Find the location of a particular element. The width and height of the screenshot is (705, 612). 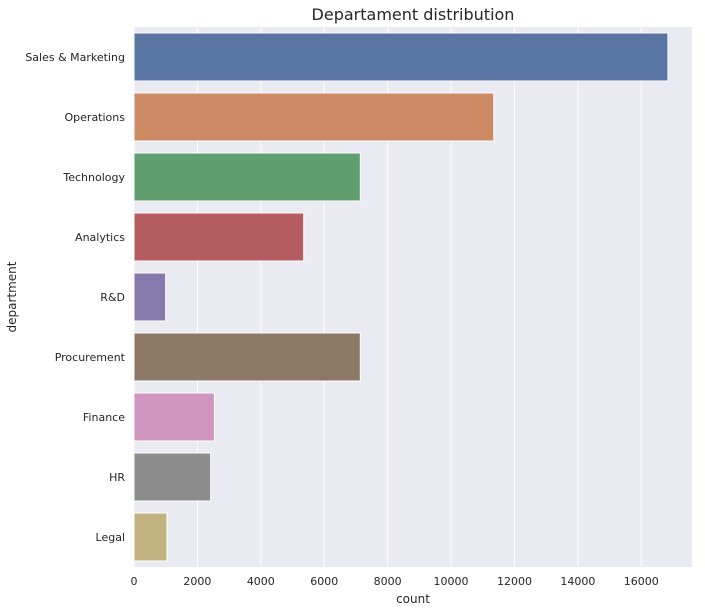

y-axis-label: department is located at coordinates (12, 296).